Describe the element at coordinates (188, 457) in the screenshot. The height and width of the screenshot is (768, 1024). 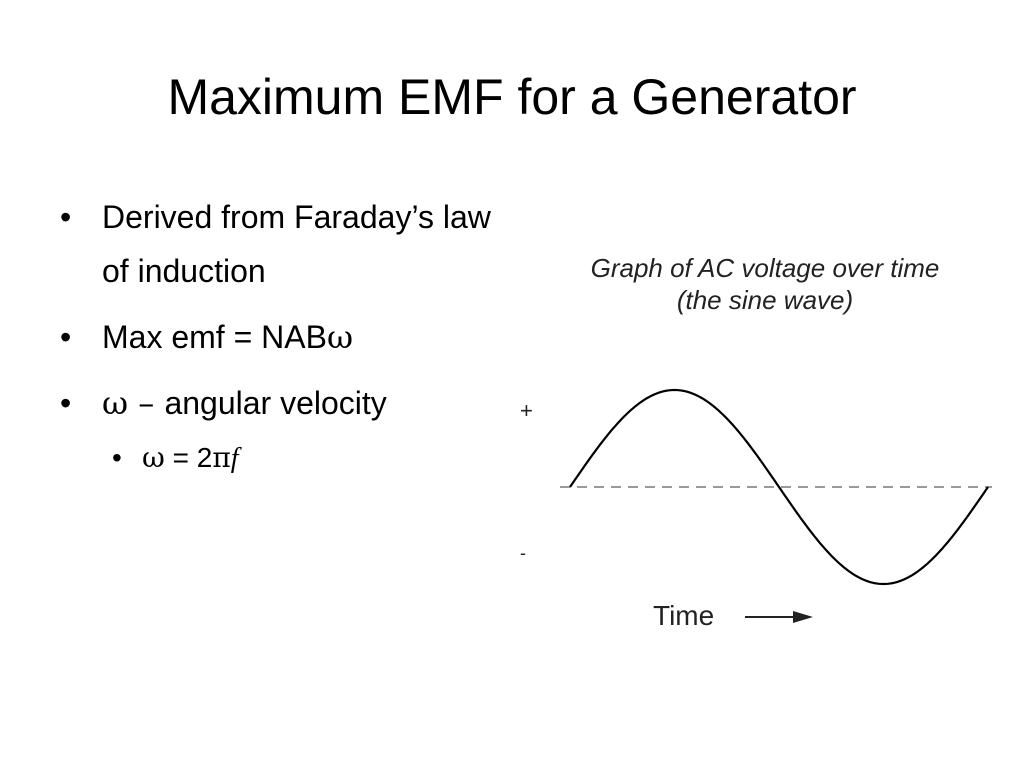
I see `formula-text: = 2` at that location.